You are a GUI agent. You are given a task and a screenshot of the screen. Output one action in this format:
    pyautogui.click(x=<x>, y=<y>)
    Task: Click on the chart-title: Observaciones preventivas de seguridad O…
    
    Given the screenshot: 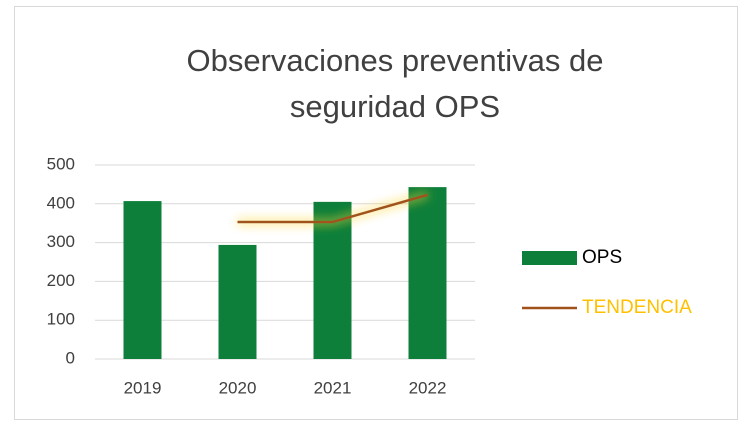 What is the action you would take?
    pyautogui.click(x=395, y=83)
    